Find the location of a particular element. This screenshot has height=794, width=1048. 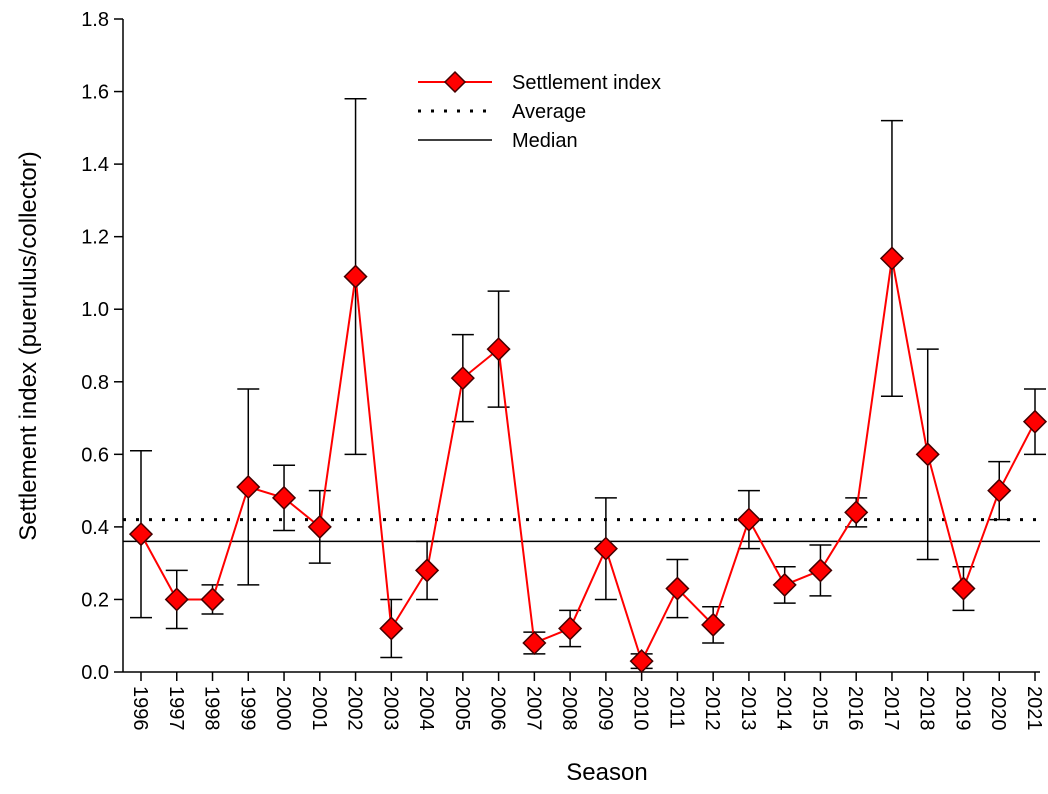

y-tick-label: 0.2 is located at coordinates (95, 600).